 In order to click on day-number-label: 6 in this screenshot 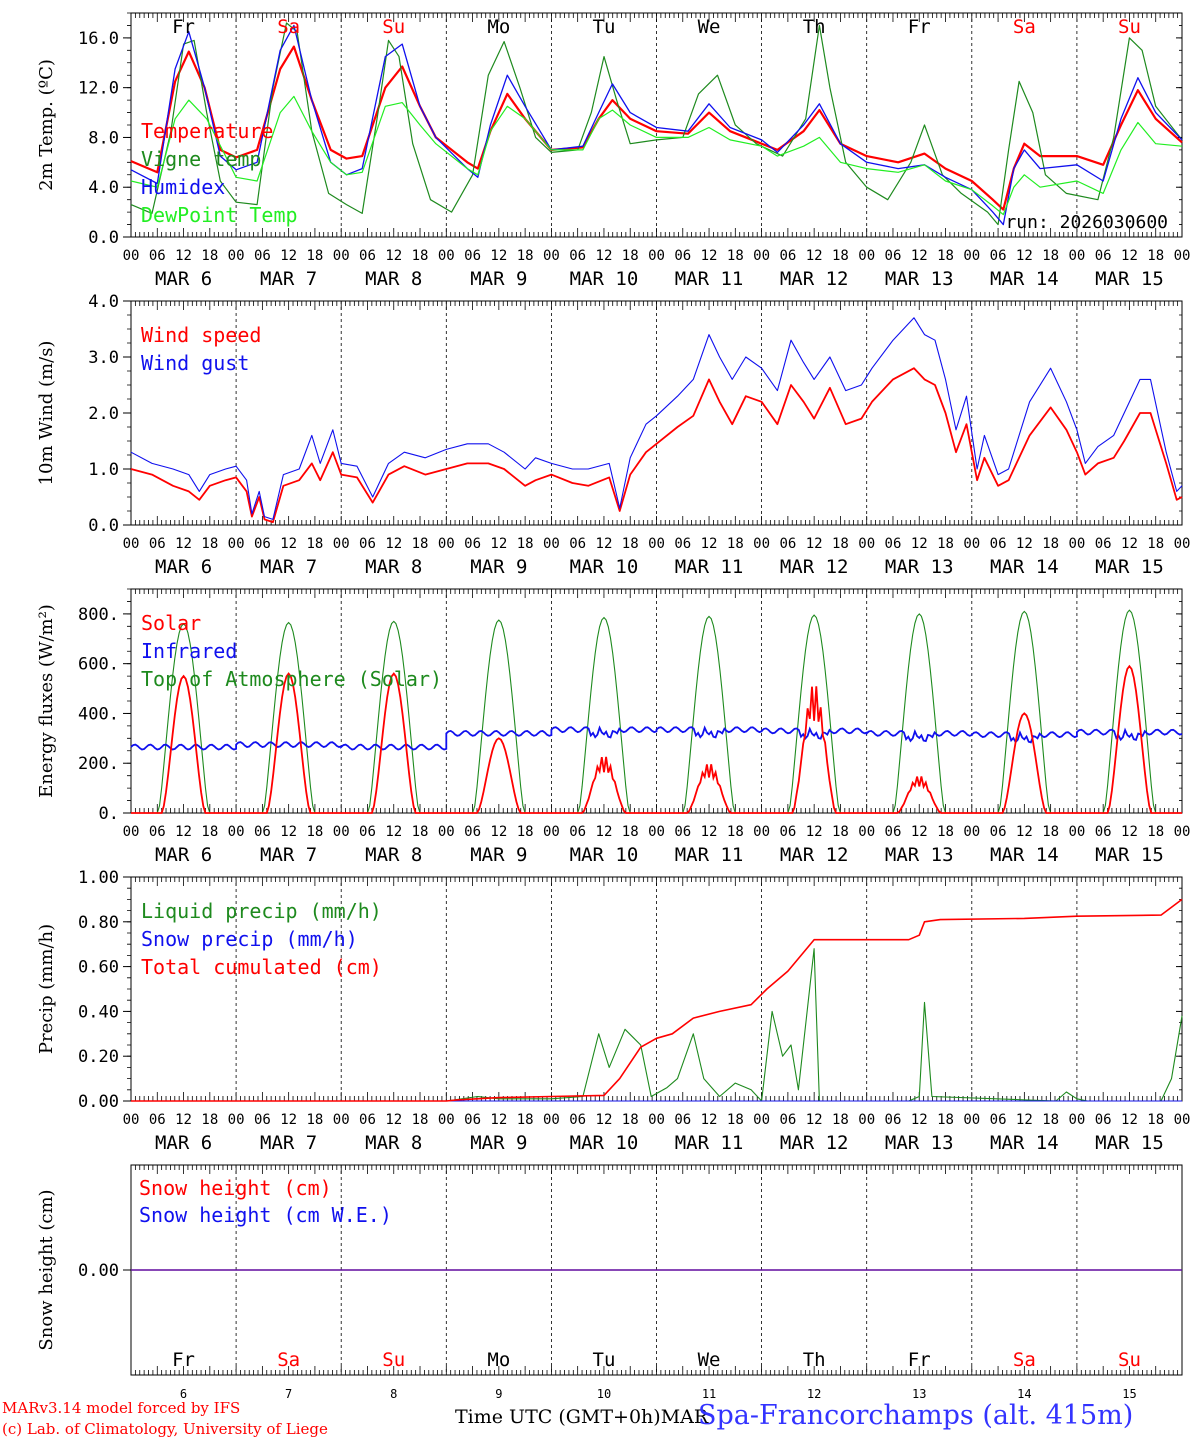, I will do `click(183, 1394)`.